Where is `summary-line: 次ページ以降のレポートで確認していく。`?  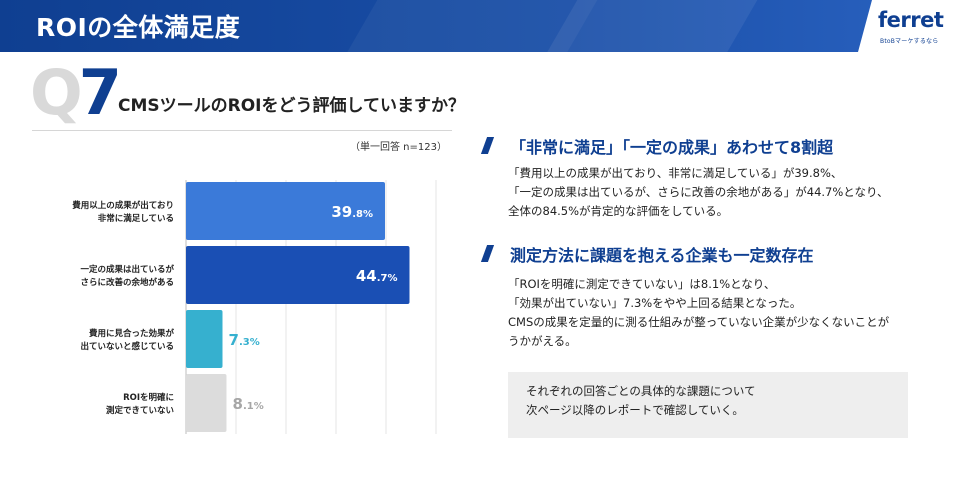 summary-line: 次ページ以降のレポートで確認していく。 is located at coordinates (635, 410).